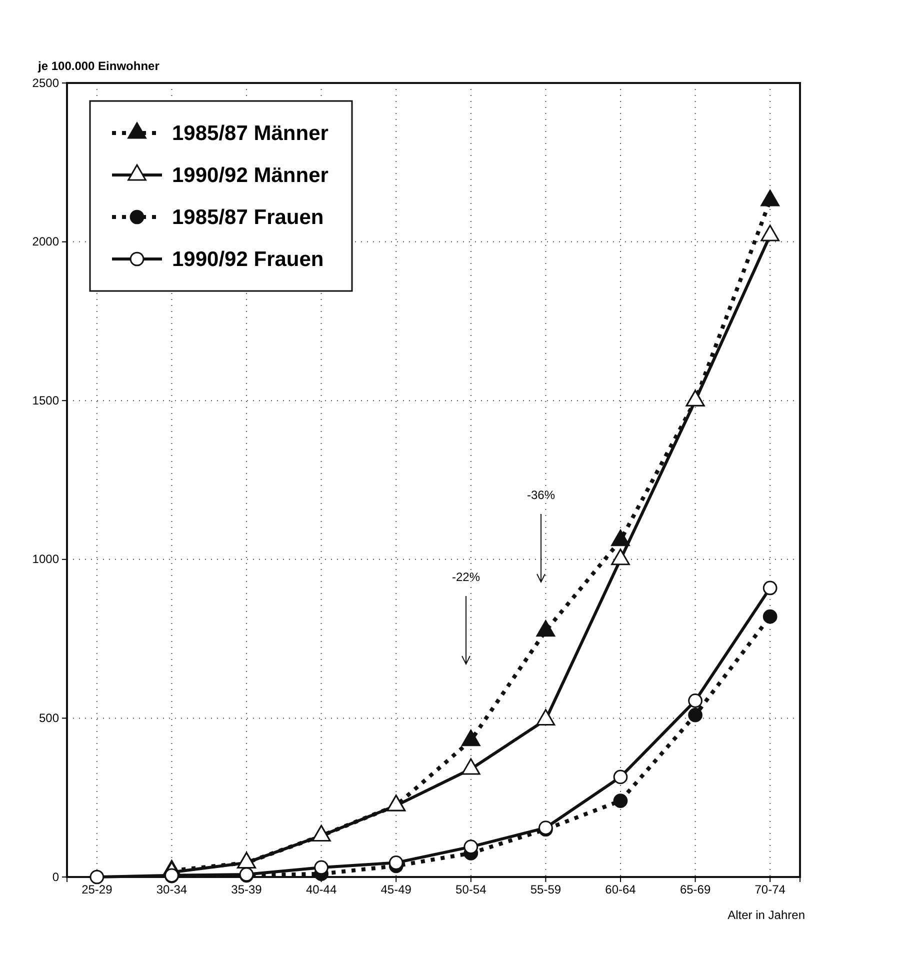  I want to click on x-tick-label: 60-64, so click(620, 889).